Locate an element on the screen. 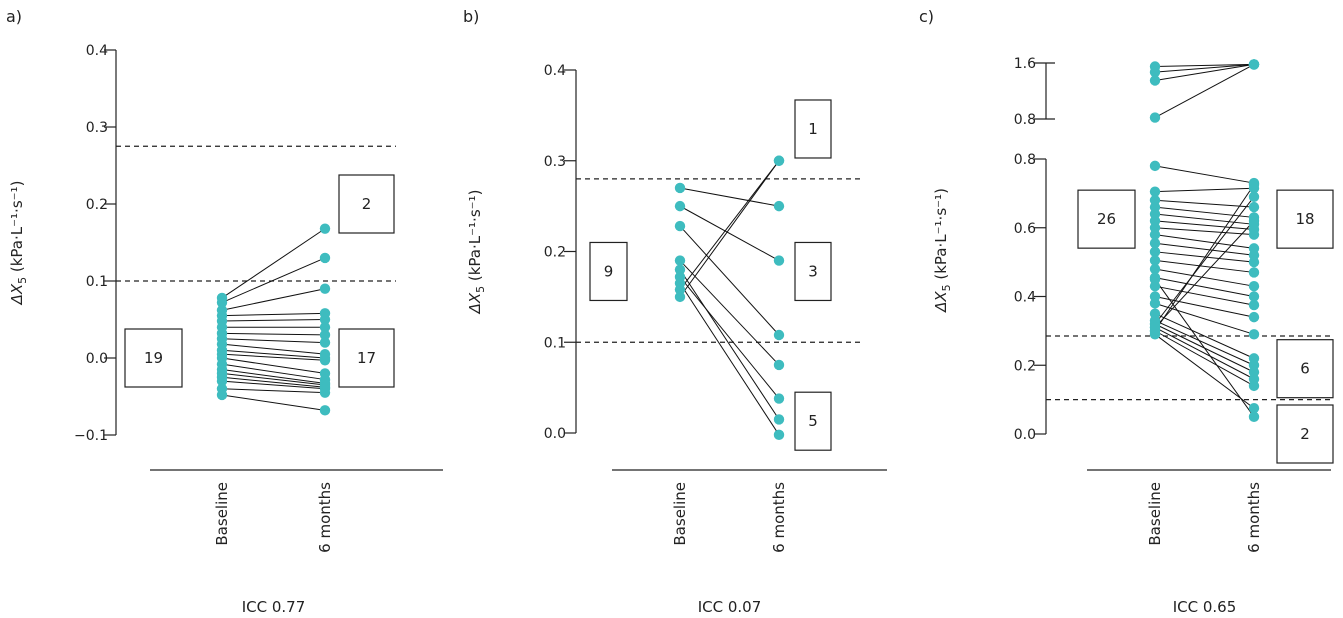 This screenshot has height=618, width=1343. y-tick-label: 0.0 is located at coordinates (1025, 435).